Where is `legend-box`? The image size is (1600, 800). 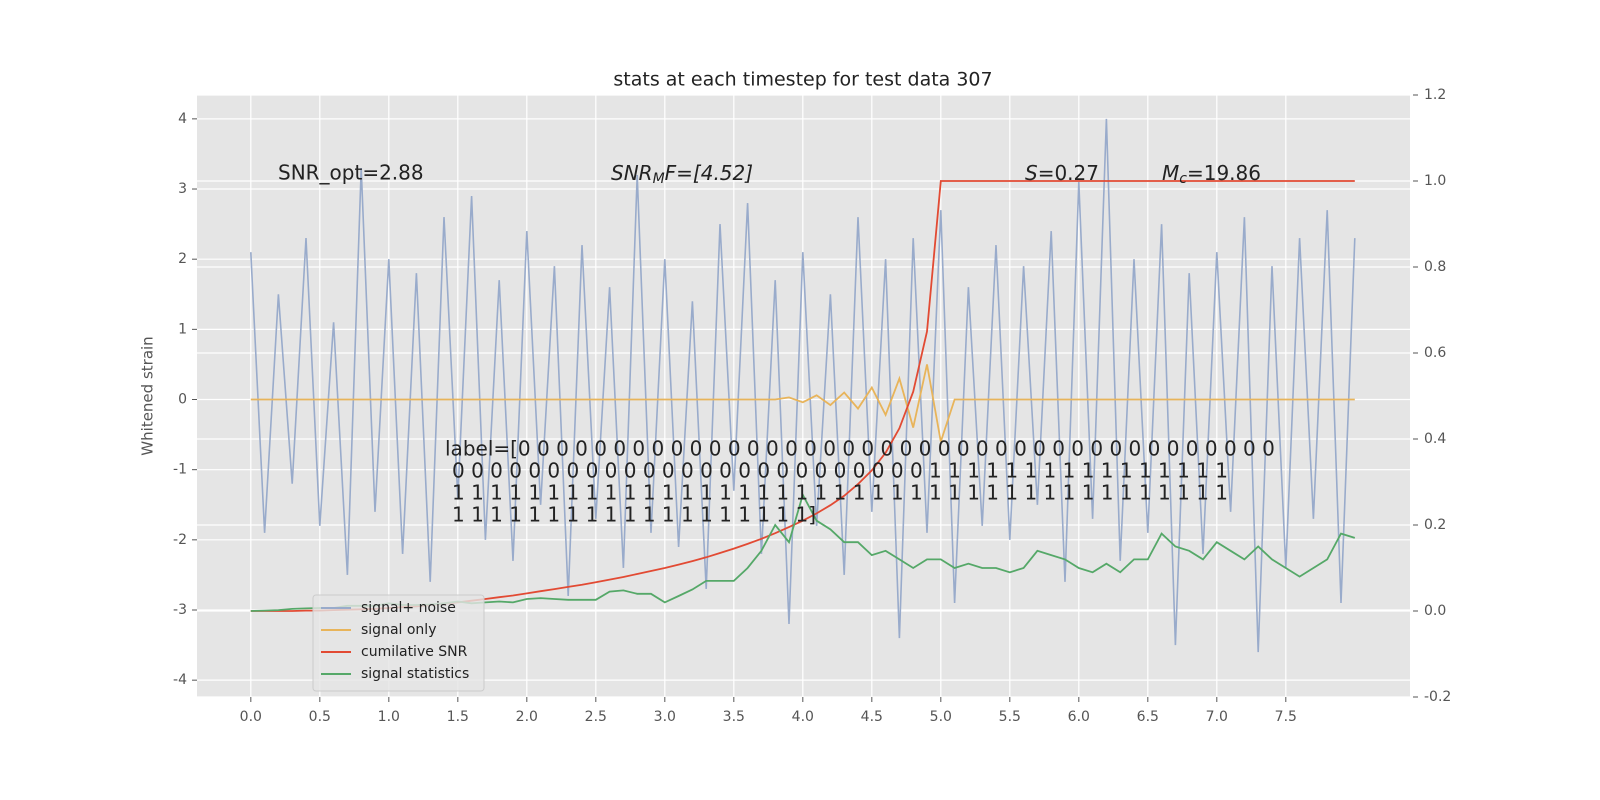
legend-box is located at coordinates (398, 643).